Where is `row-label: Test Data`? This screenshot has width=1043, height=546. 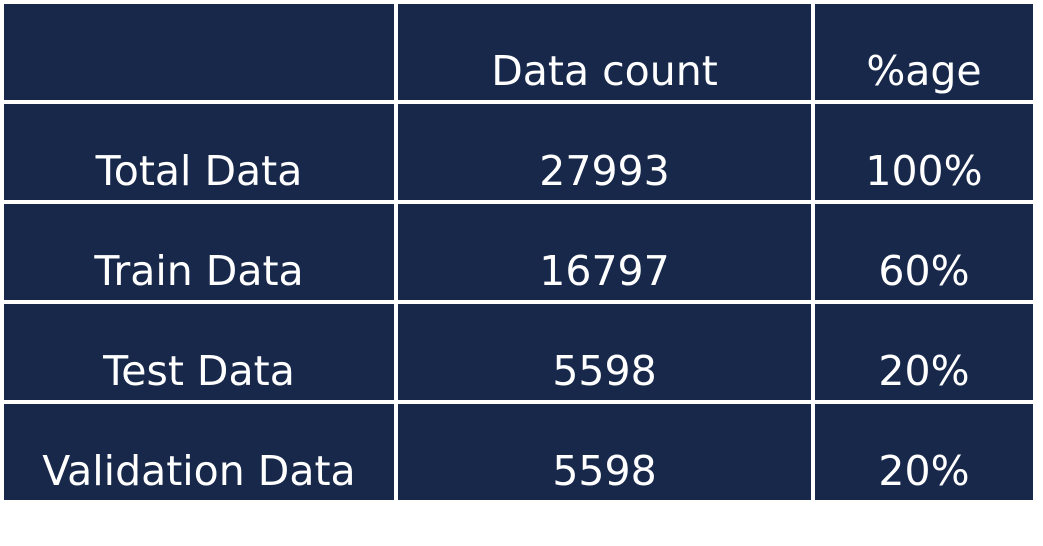 row-label: Test Data is located at coordinates (199, 352).